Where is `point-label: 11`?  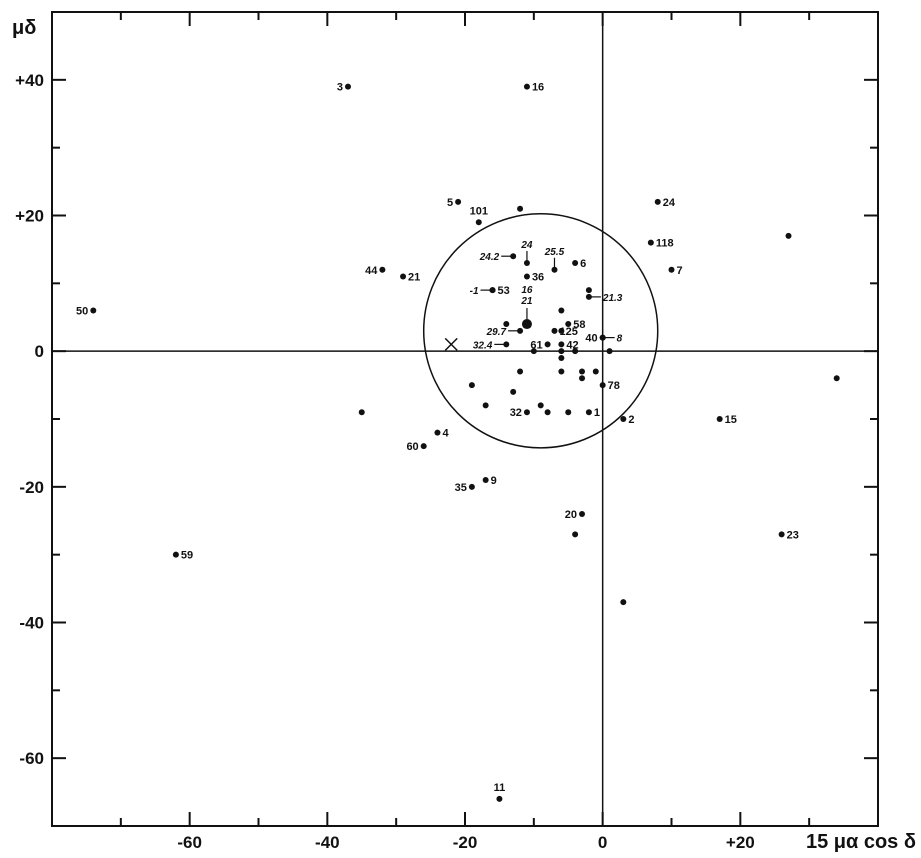 point-label: 11 is located at coordinates (500, 788).